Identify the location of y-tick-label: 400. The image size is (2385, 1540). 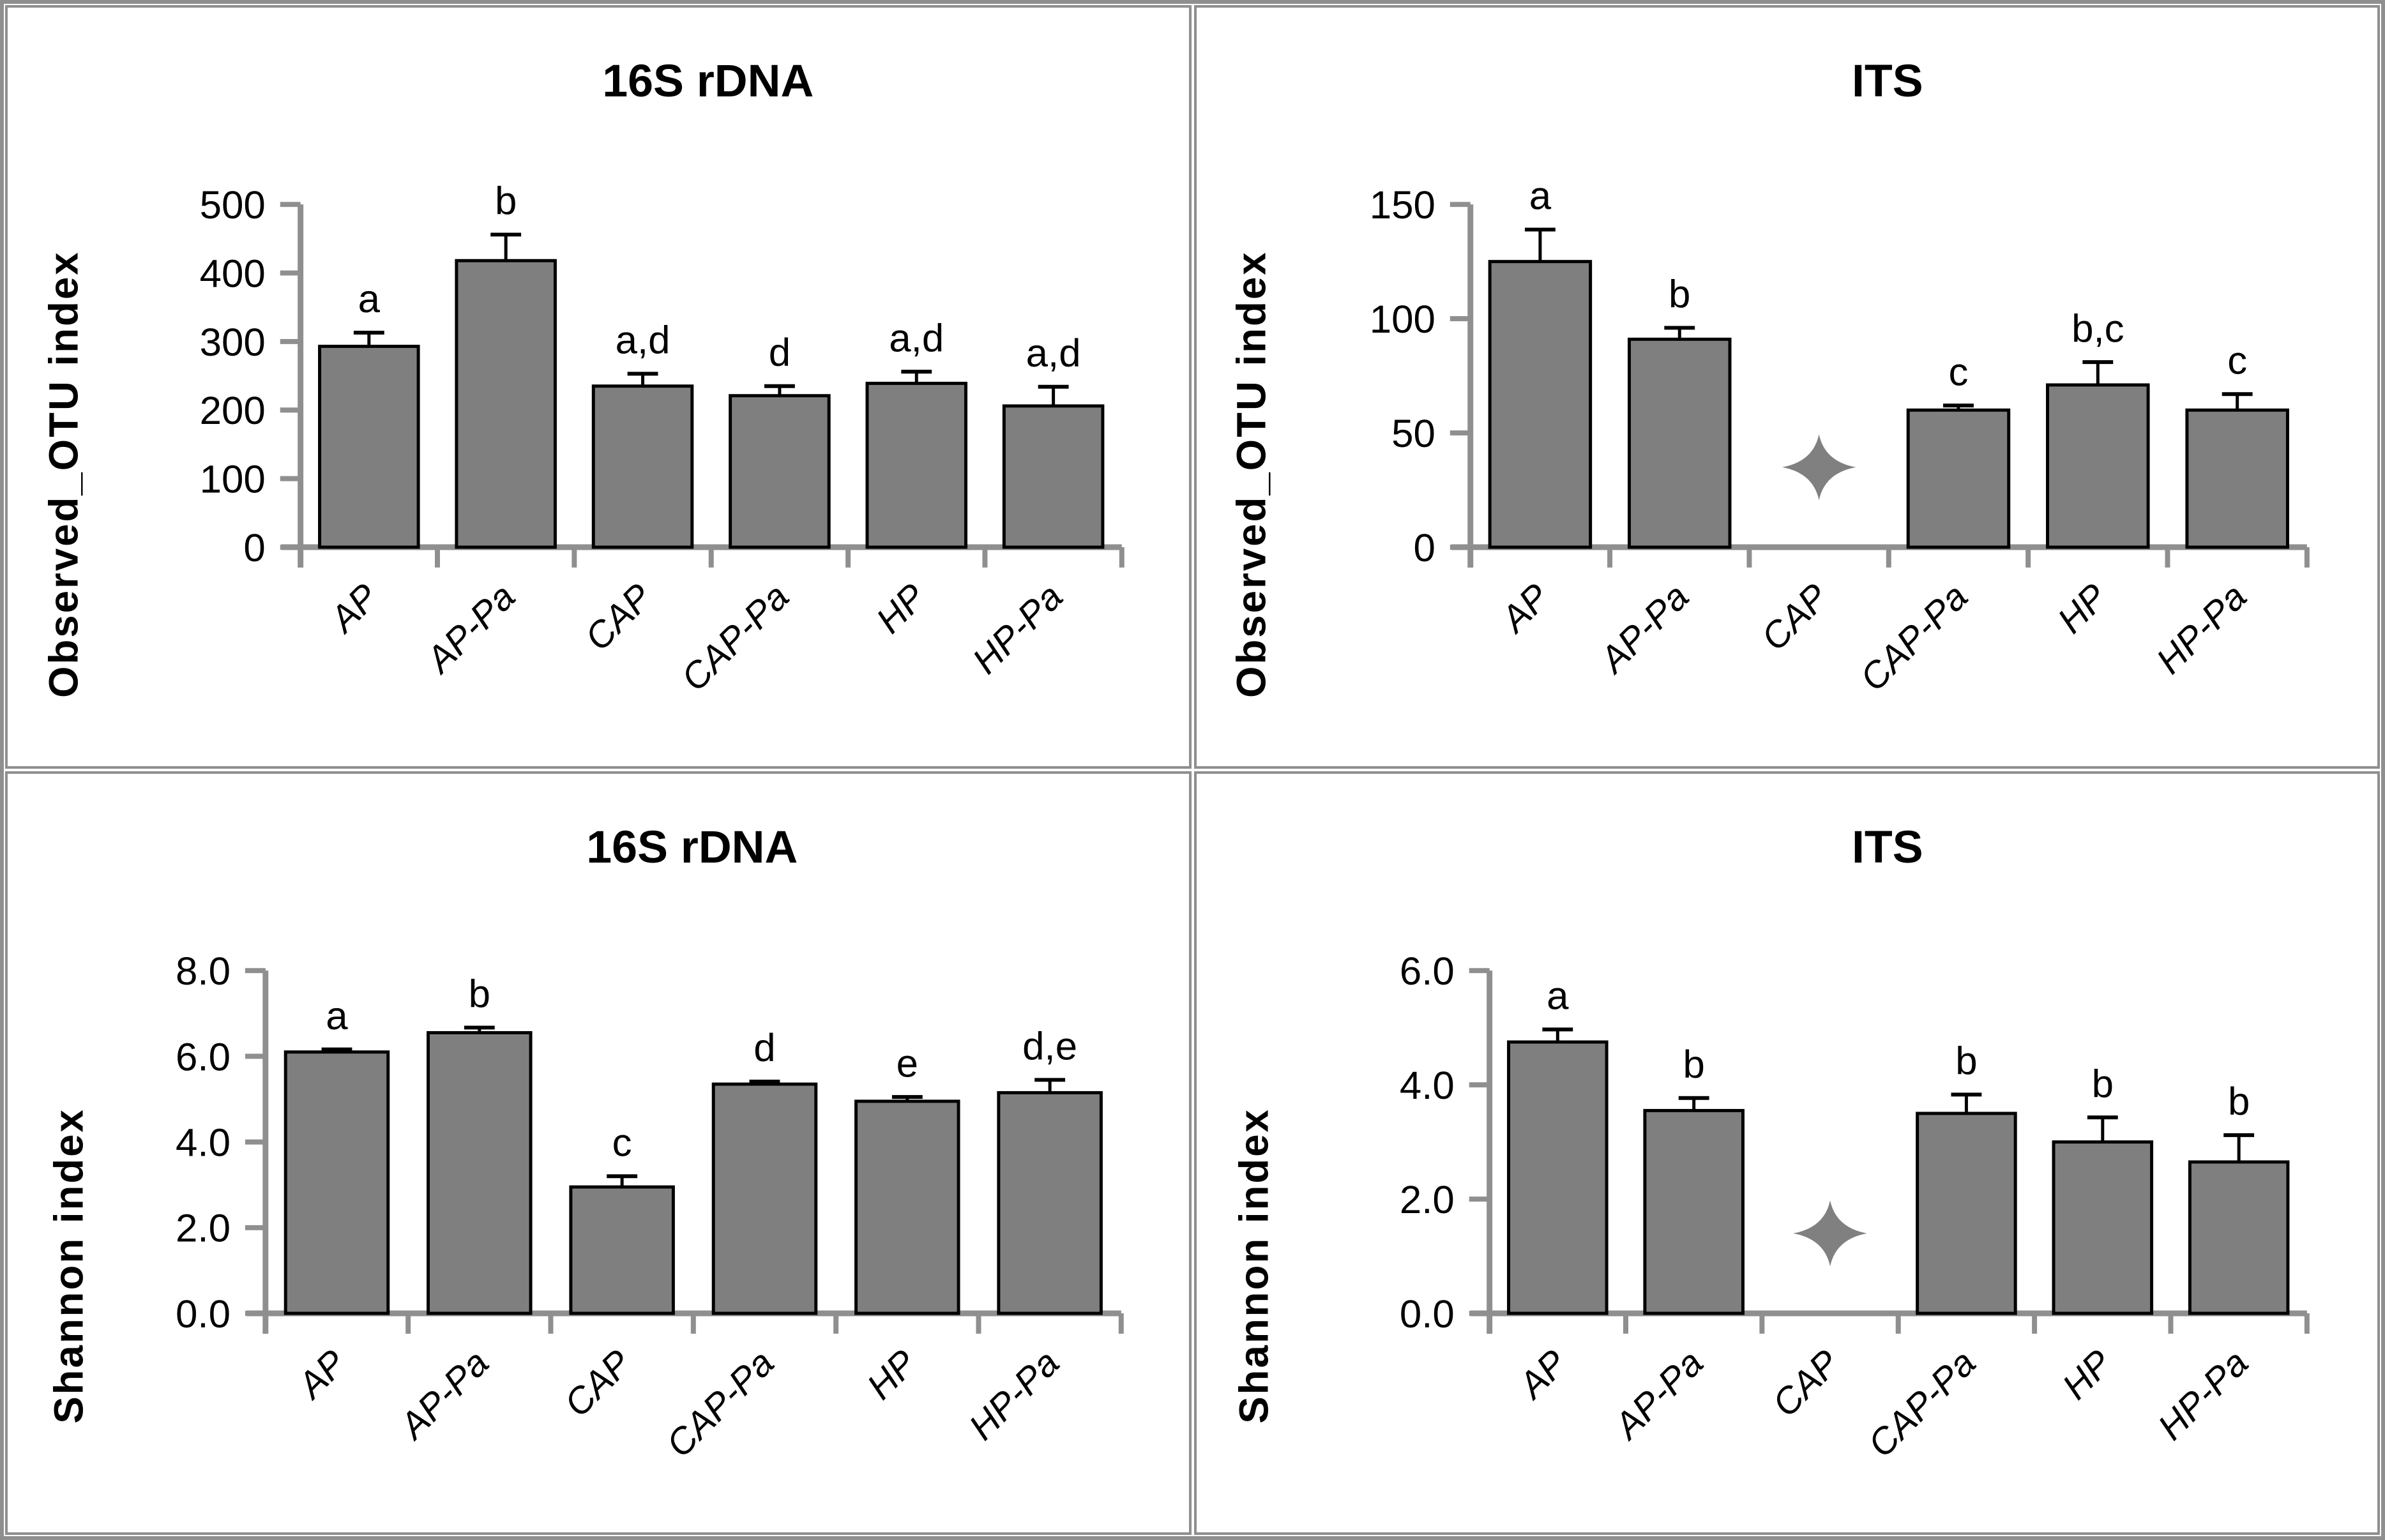
(233, 274).